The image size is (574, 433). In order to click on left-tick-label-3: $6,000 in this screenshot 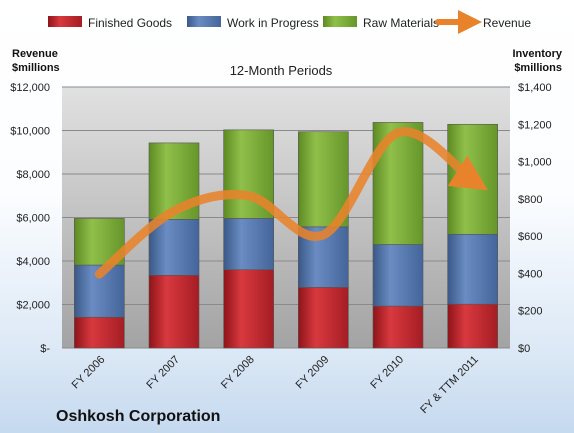, I will do `click(33, 219)`.